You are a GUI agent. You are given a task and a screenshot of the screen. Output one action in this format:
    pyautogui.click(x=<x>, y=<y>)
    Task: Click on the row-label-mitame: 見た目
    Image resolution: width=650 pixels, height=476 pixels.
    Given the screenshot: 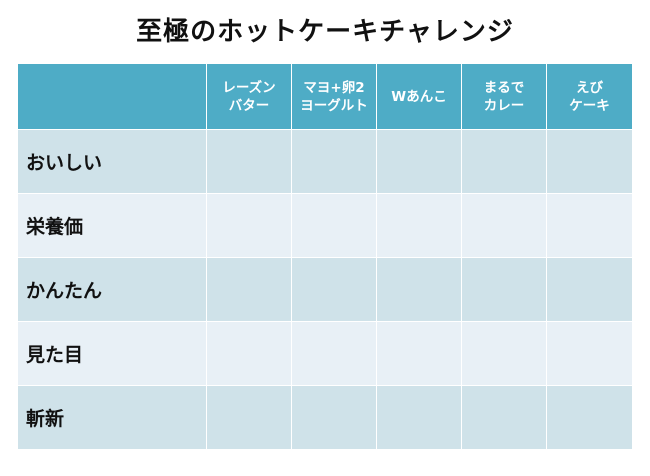 What is the action you would take?
    pyautogui.click(x=112, y=354)
    